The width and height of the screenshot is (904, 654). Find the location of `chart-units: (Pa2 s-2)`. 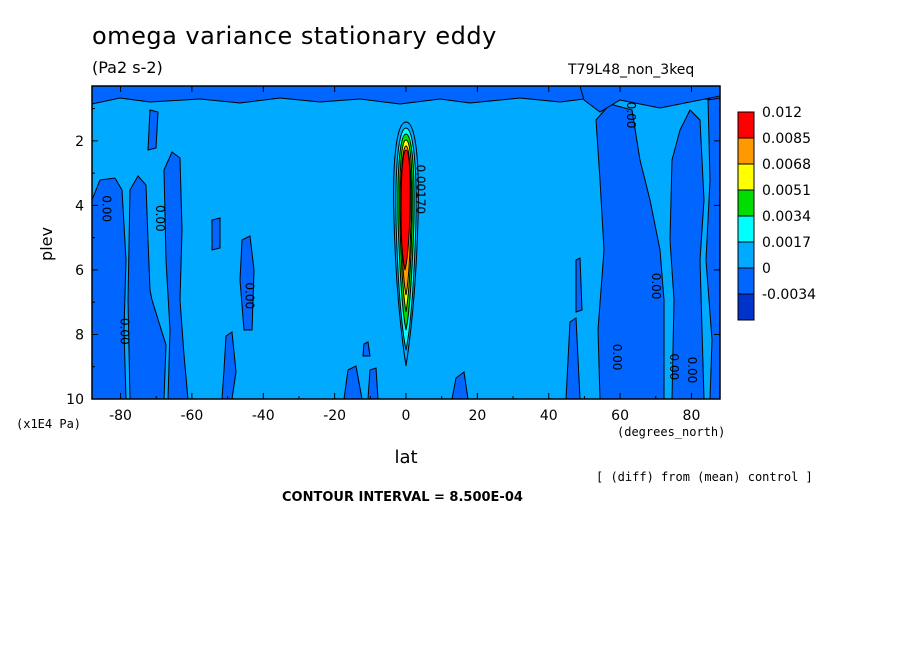

chart-units: (Pa2 s-2) is located at coordinates (127, 67).